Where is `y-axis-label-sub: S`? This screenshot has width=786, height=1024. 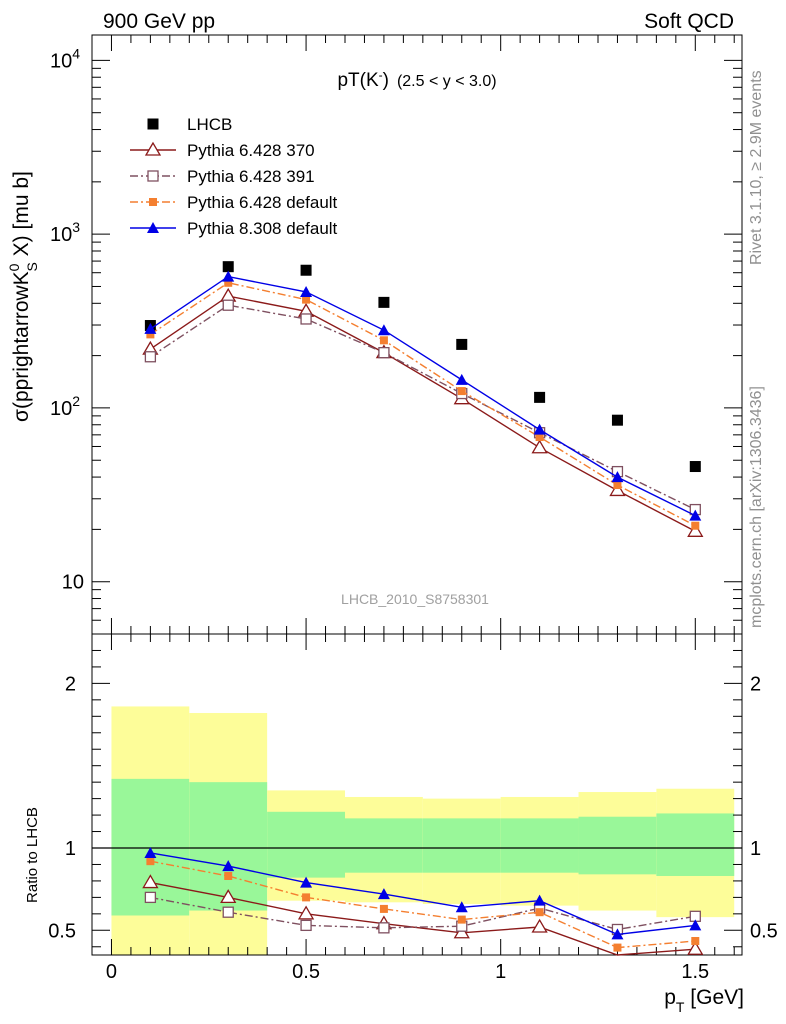
y-axis-label-sub: S is located at coordinates (32, 266).